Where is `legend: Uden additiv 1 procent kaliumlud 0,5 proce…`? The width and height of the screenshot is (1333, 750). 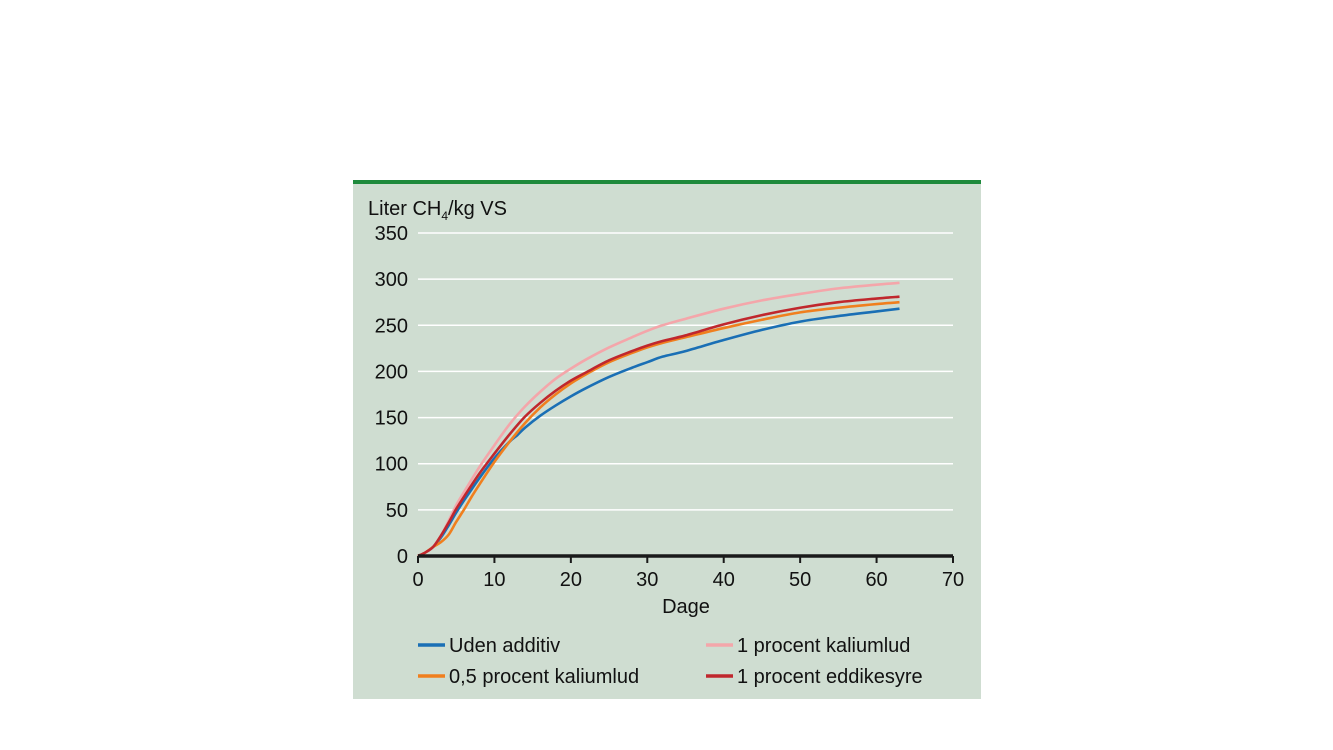 legend: Uden additiv 1 procent kaliumlud 0,5 proce… is located at coordinates (670, 661).